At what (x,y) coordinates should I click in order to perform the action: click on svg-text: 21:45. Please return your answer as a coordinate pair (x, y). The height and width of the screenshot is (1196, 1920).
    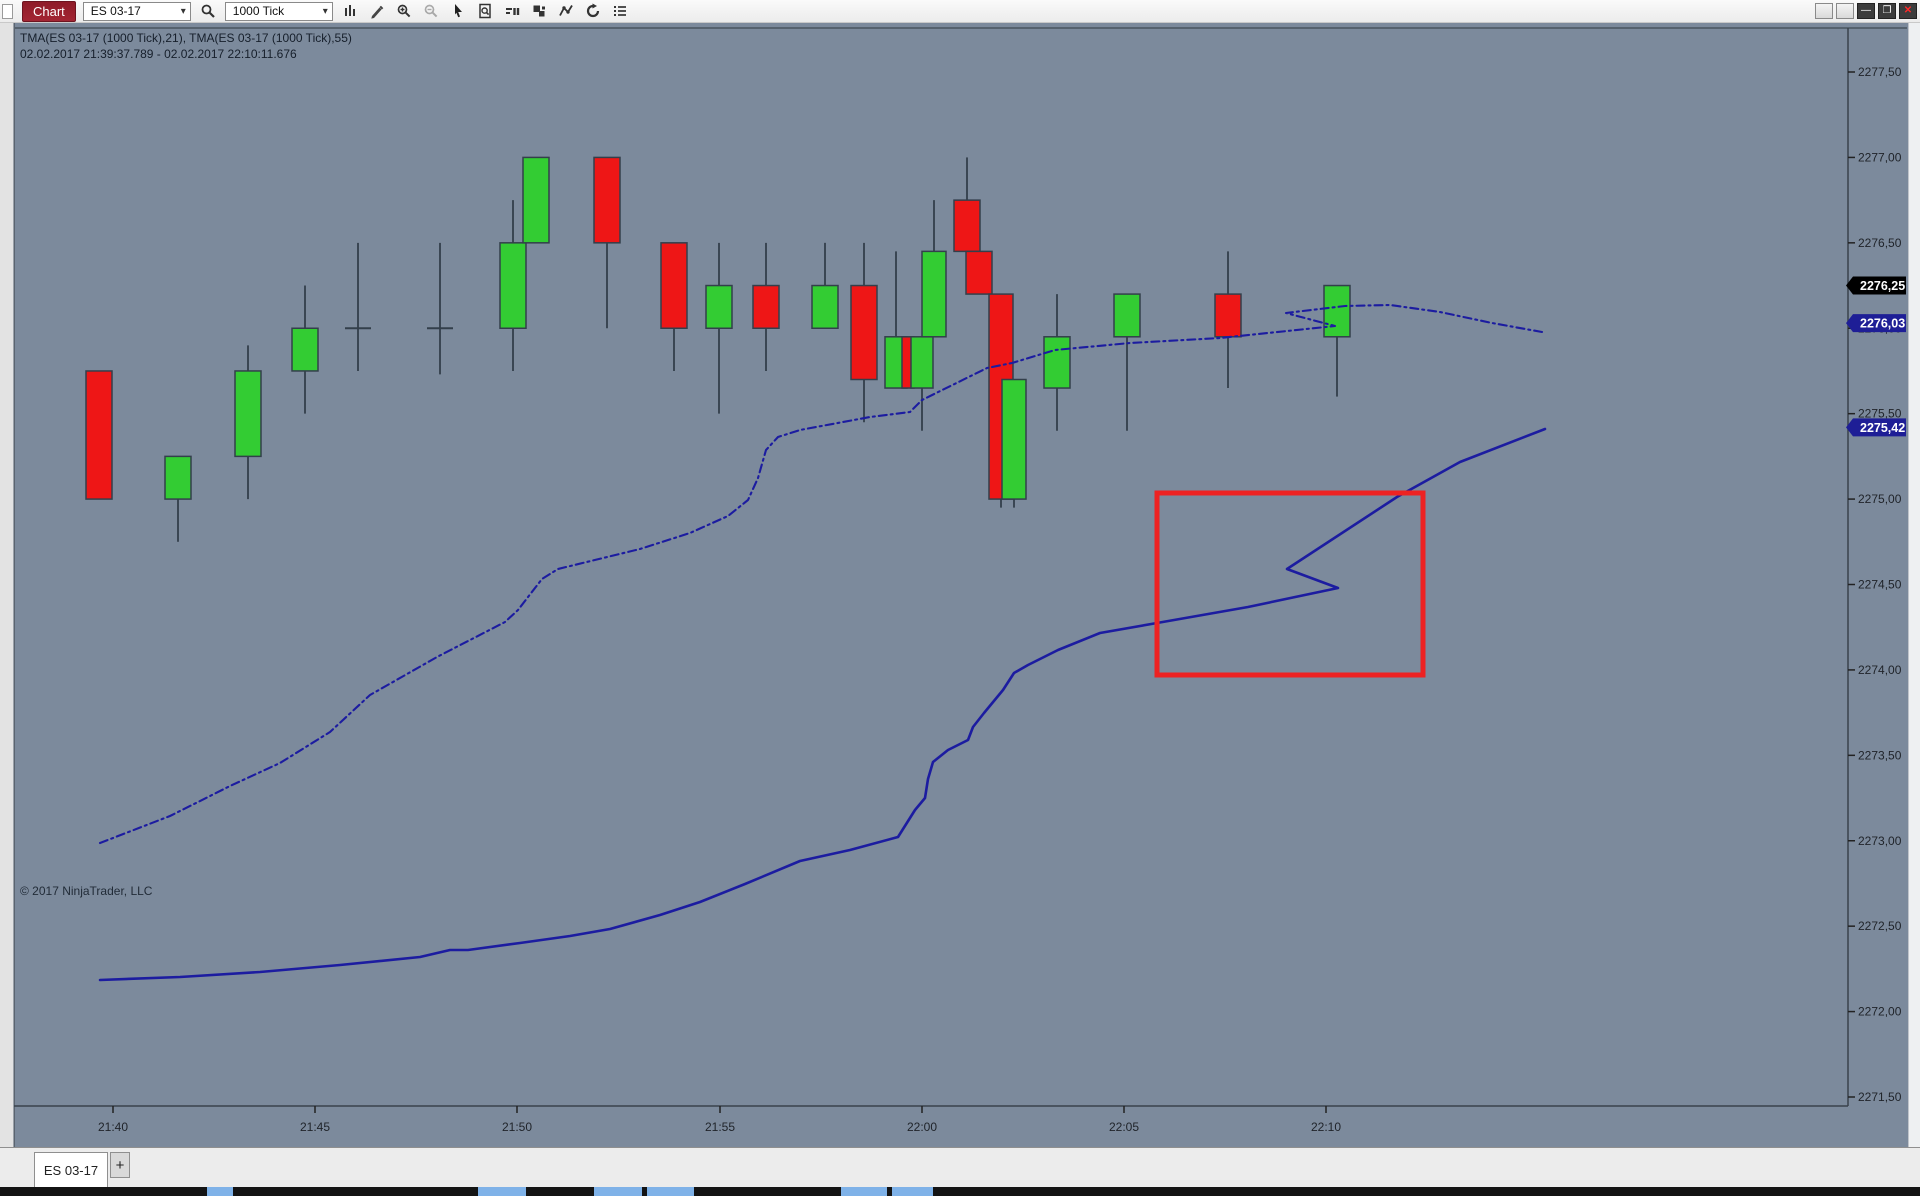
    Looking at the image, I should click on (315, 1127).